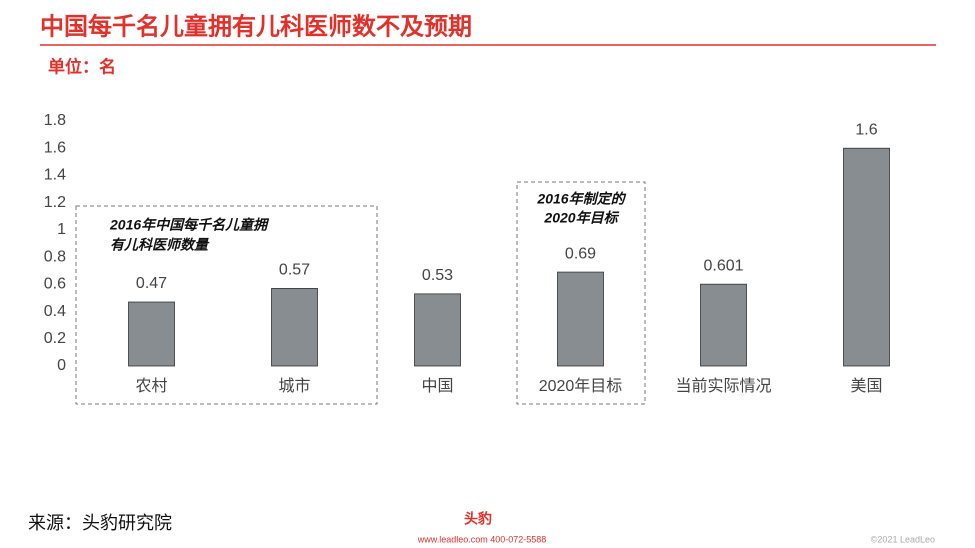 This screenshot has height=548, width=975. Describe the element at coordinates (55, 338) in the screenshot. I see `y-tick-label: 0.2` at that location.